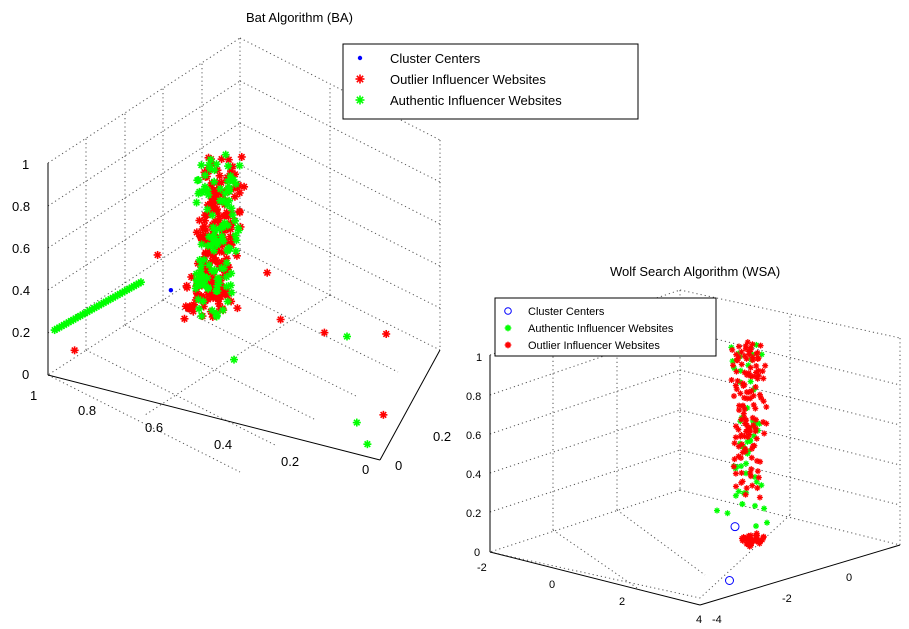  What do you see at coordinates (21, 332) in the screenshot?
I see `ba-z-tick: 0.2` at bounding box center [21, 332].